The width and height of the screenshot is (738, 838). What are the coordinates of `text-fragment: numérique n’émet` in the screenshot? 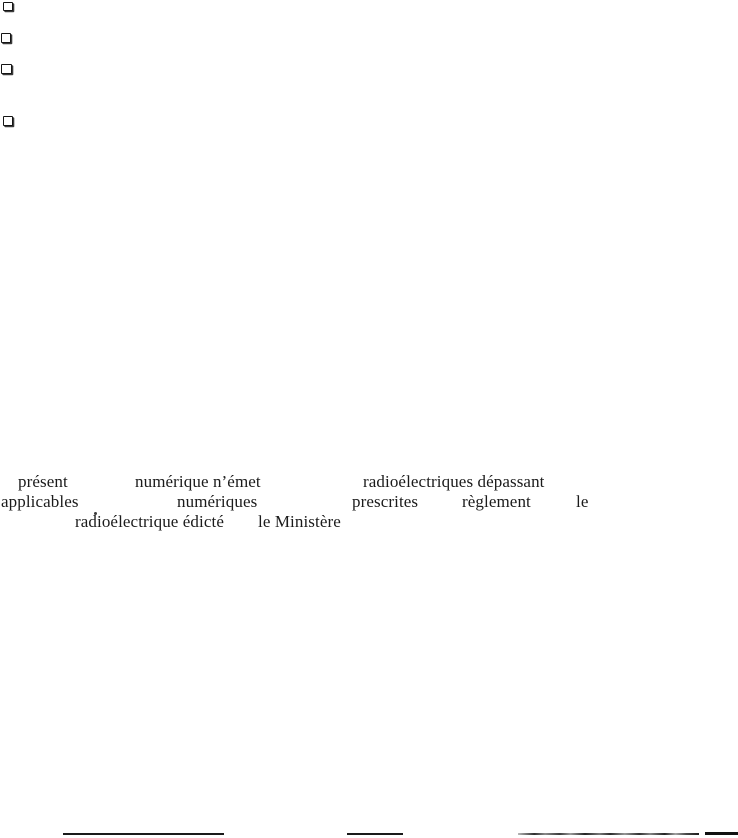 It's located at (198, 481).